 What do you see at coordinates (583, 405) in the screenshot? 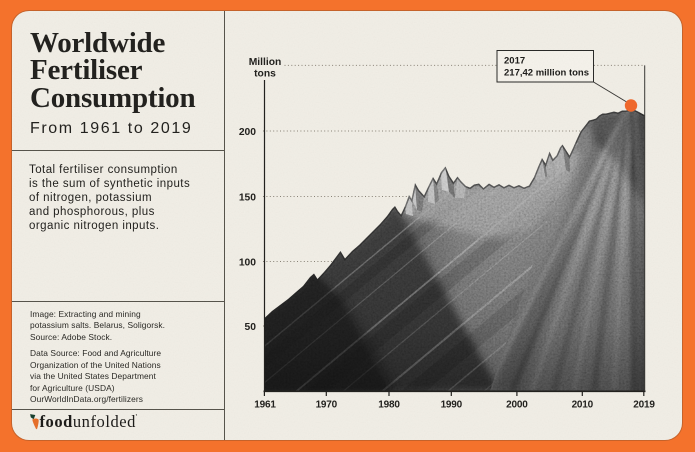
I see `svg-text: 2010` at bounding box center [583, 405].